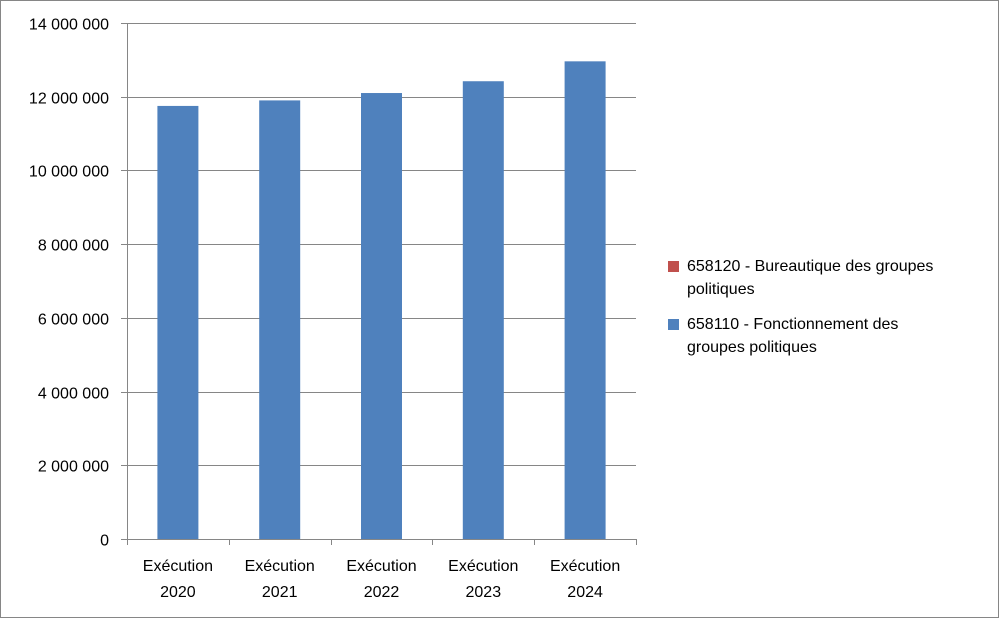 The width and height of the screenshot is (999, 618). Describe the element at coordinates (810, 266) in the screenshot. I see `legend-label-line1: 658120 - Bureautique des groupes` at that location.